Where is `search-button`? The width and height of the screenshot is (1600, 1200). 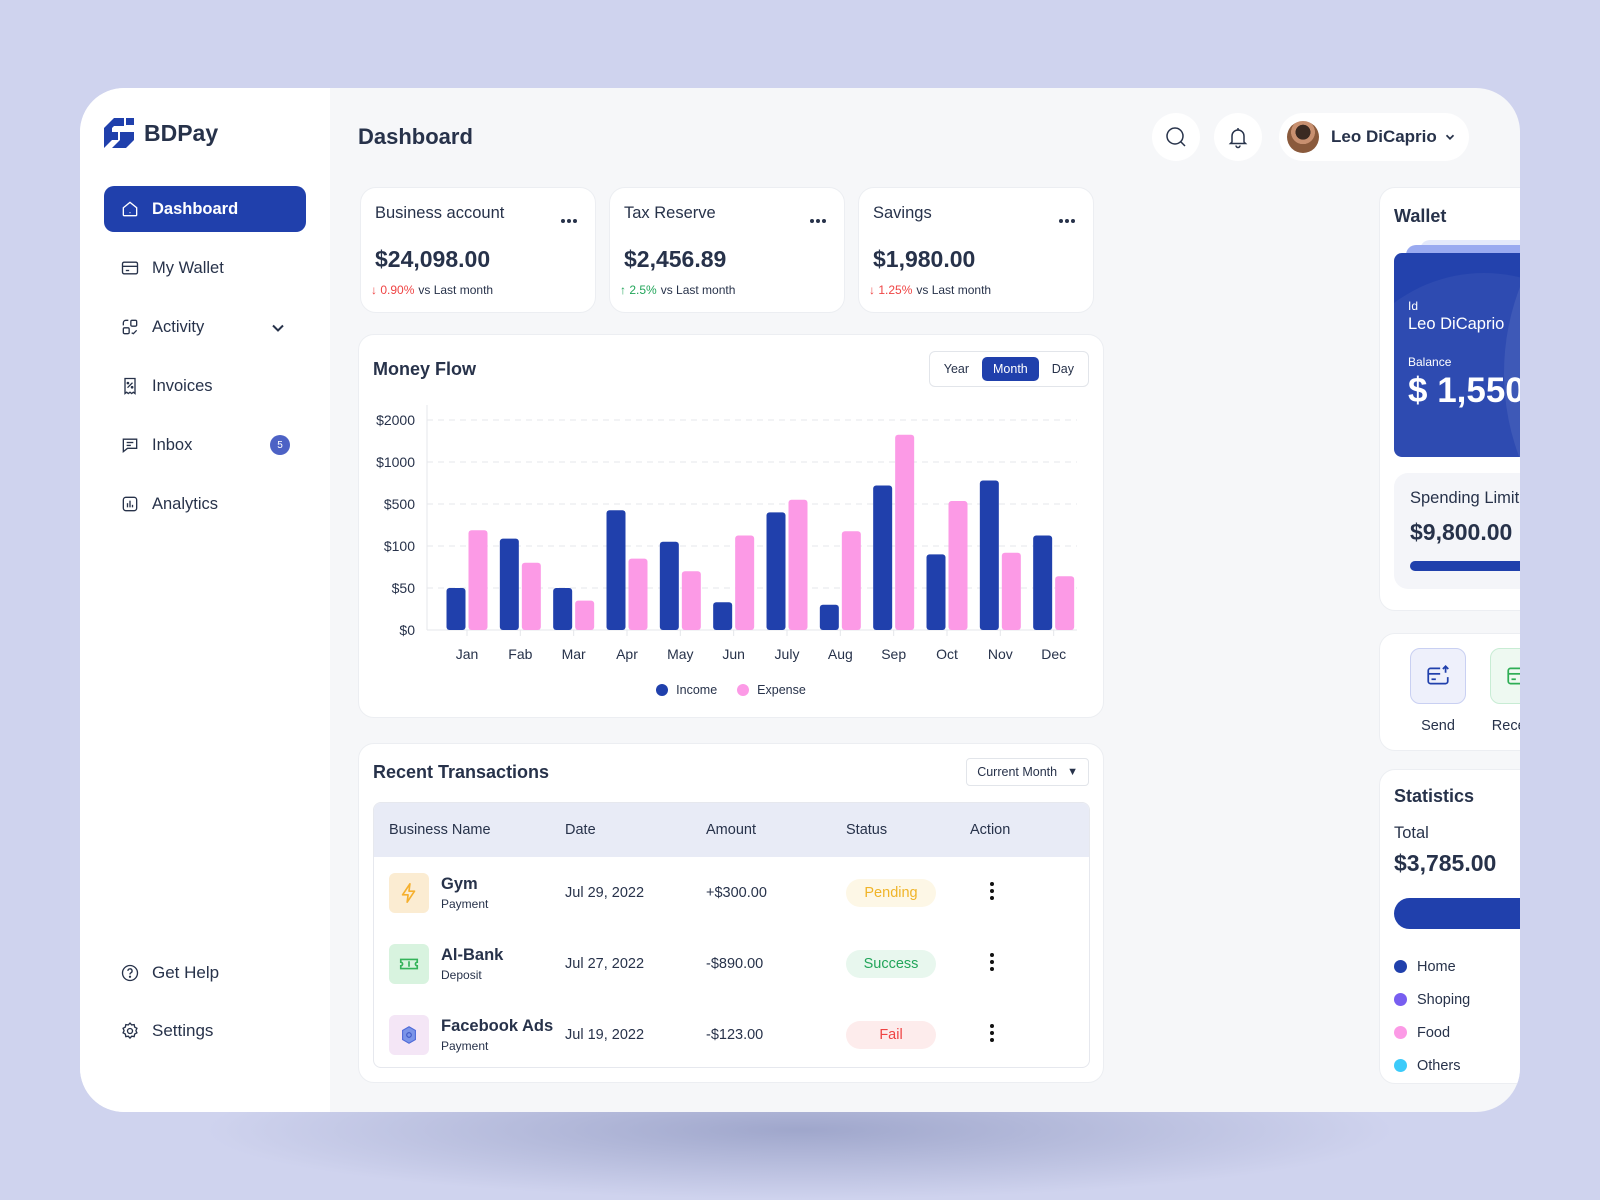
search-button is located at coordinates (1176, 137).